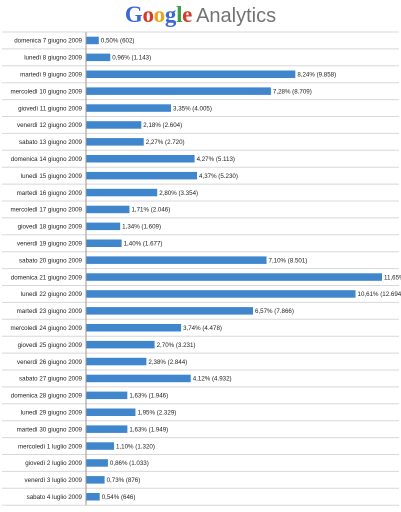  Describe the element at coordinates (187, 14) in the screenshot. I see `logo-letter-6: e` at that location.